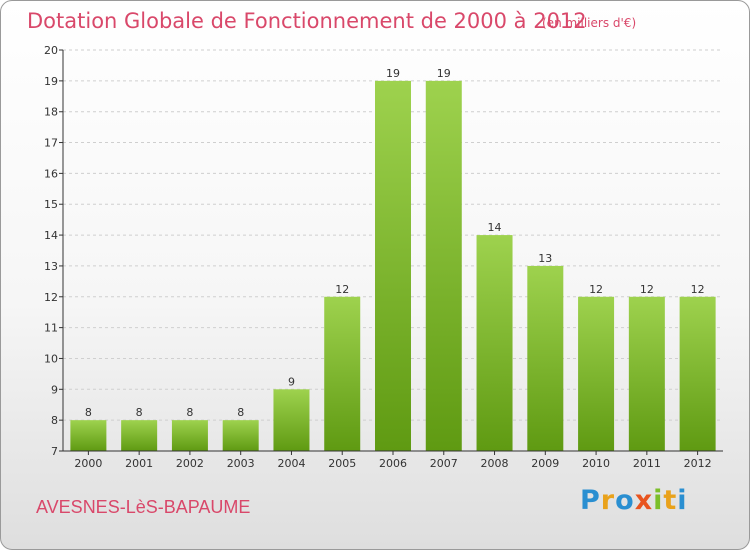 This screenshot has height=550, width=750. I want to click on bar-2009, so click(545, 358).